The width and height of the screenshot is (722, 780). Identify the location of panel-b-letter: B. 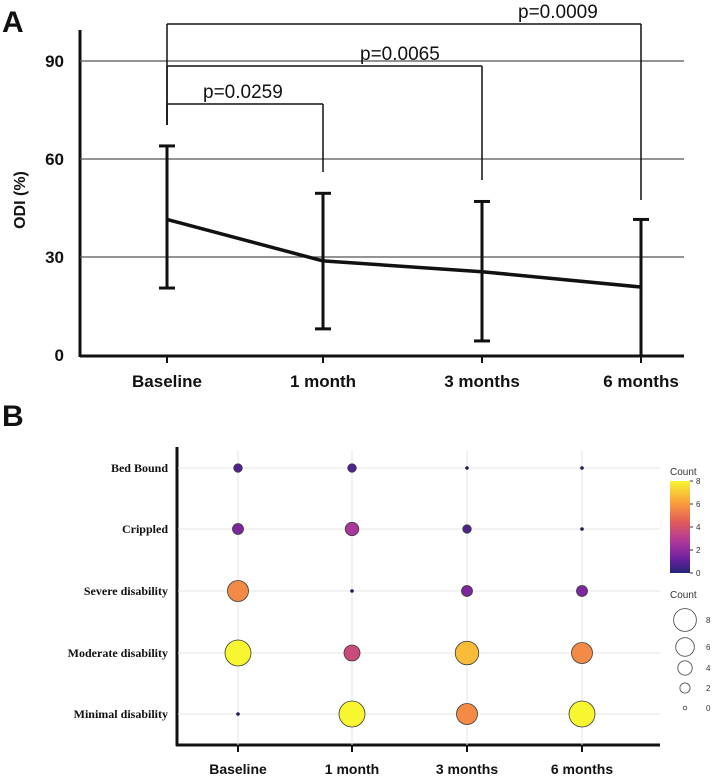
(13, 416).